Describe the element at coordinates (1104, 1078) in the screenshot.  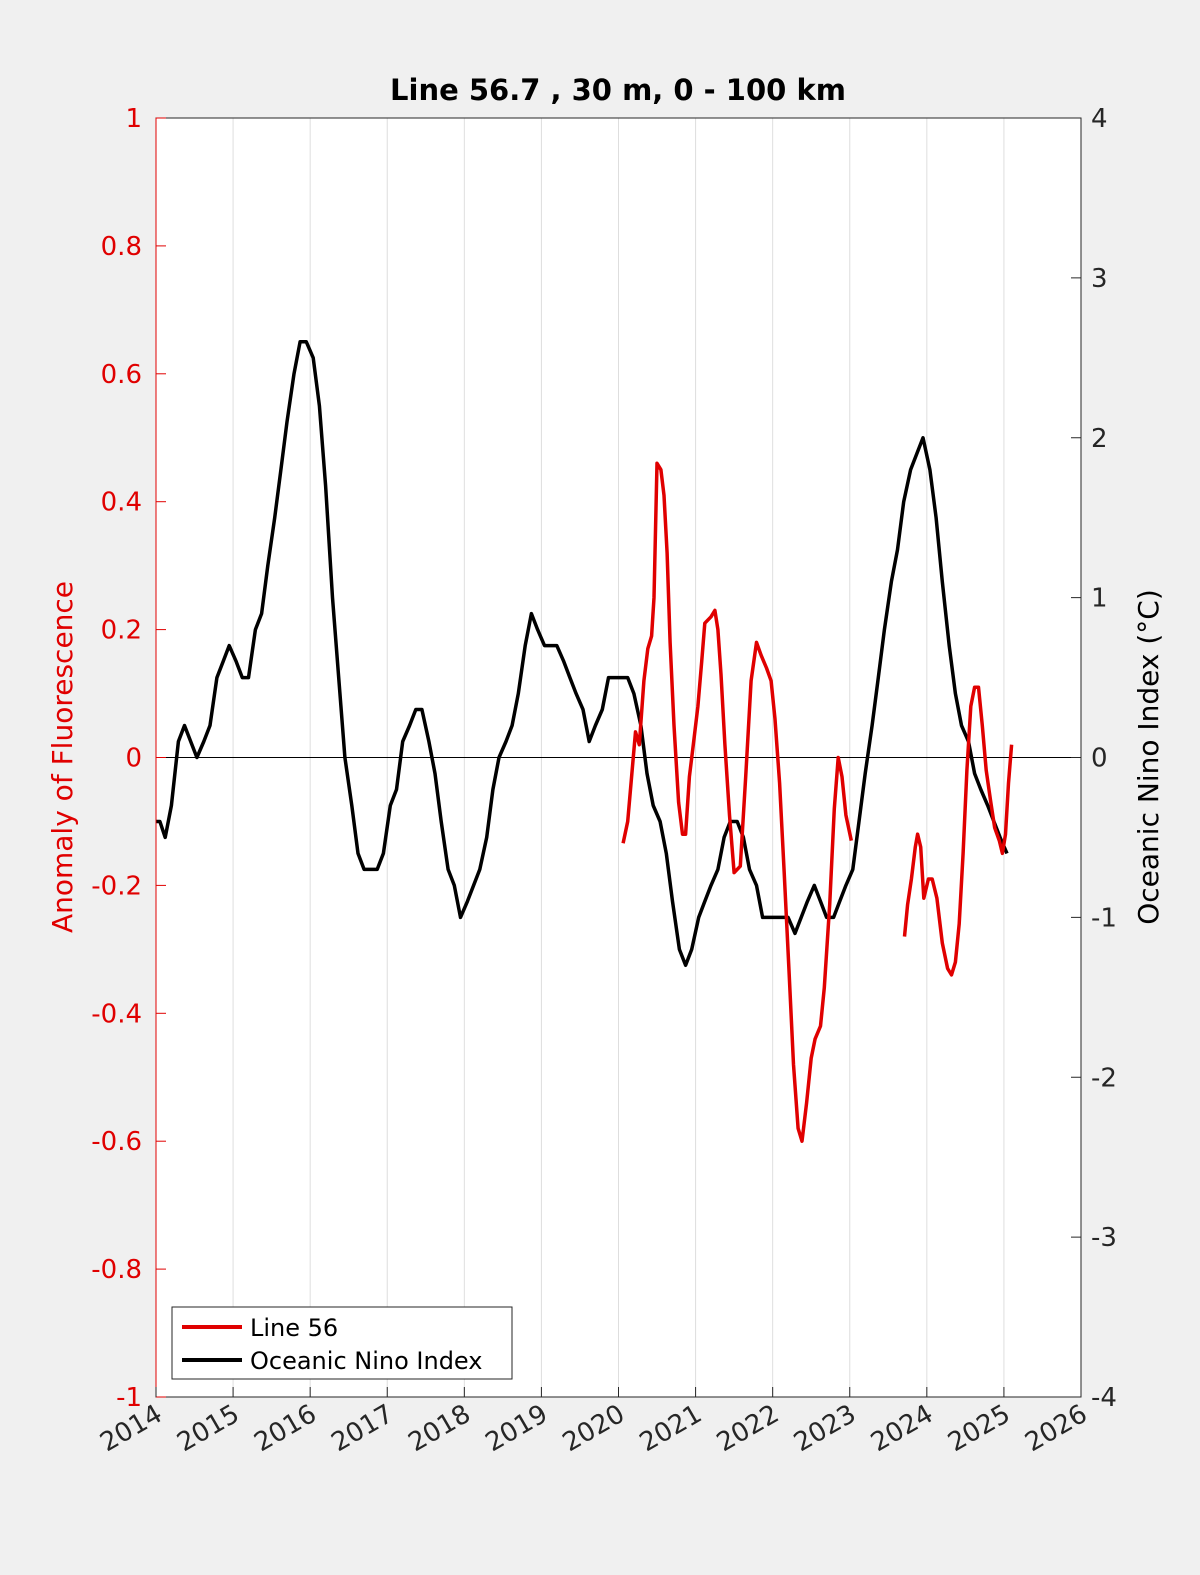
I see `y-right-tick-label: -2` at that location.